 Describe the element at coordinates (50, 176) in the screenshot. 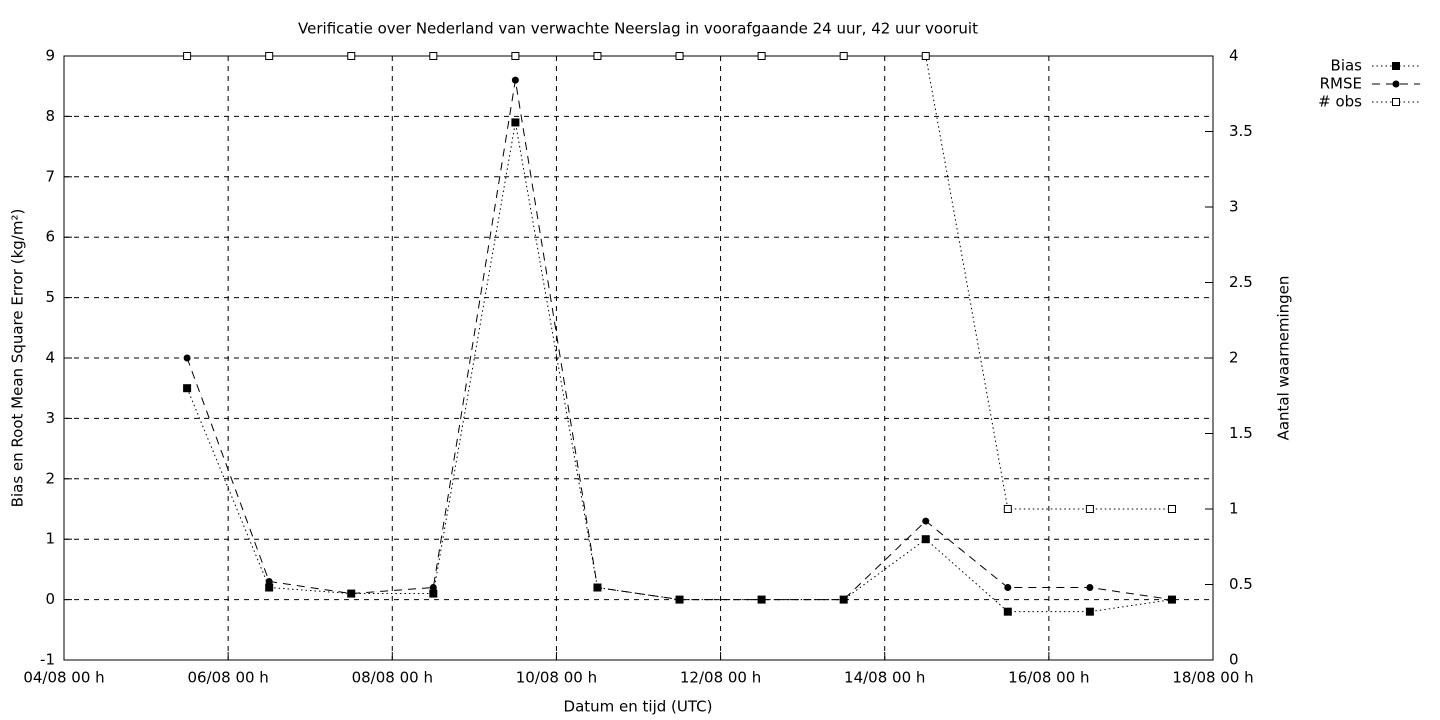

I see `y-tick-label: 7` at that location.